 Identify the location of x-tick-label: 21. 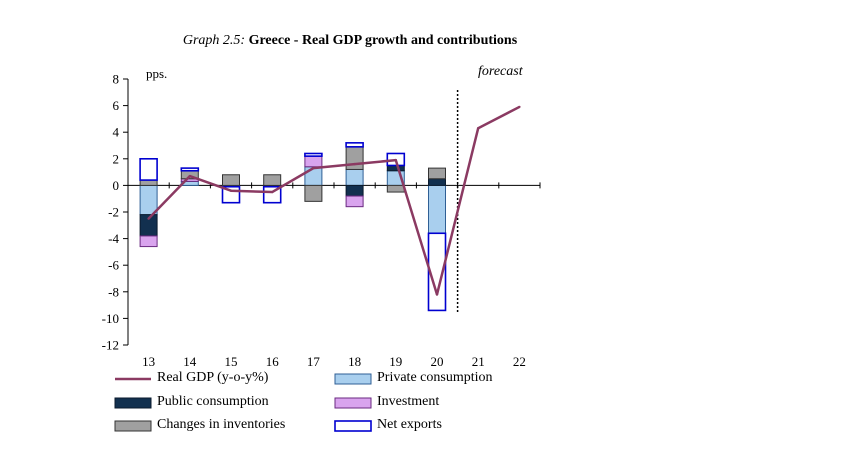
(478, 361).